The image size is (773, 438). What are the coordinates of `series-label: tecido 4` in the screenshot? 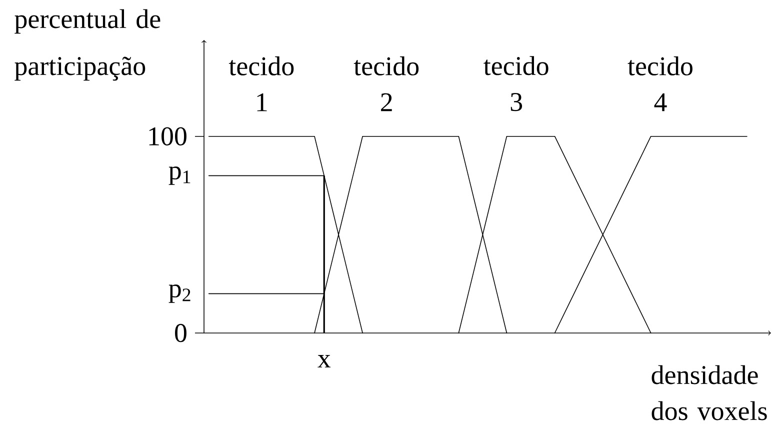 It's located at (660, 84).